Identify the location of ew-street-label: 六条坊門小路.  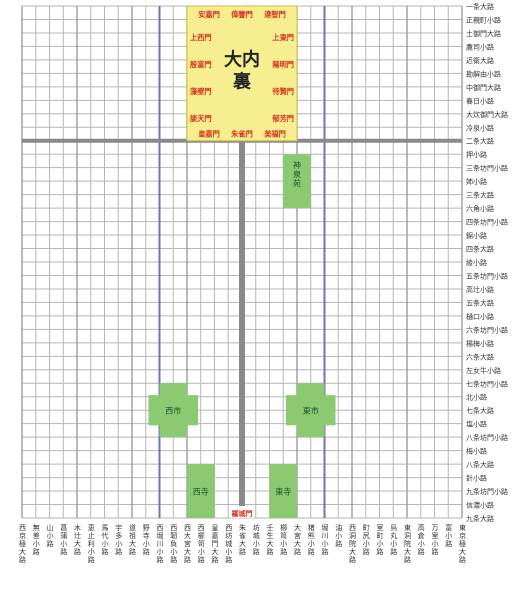
(487, 329).